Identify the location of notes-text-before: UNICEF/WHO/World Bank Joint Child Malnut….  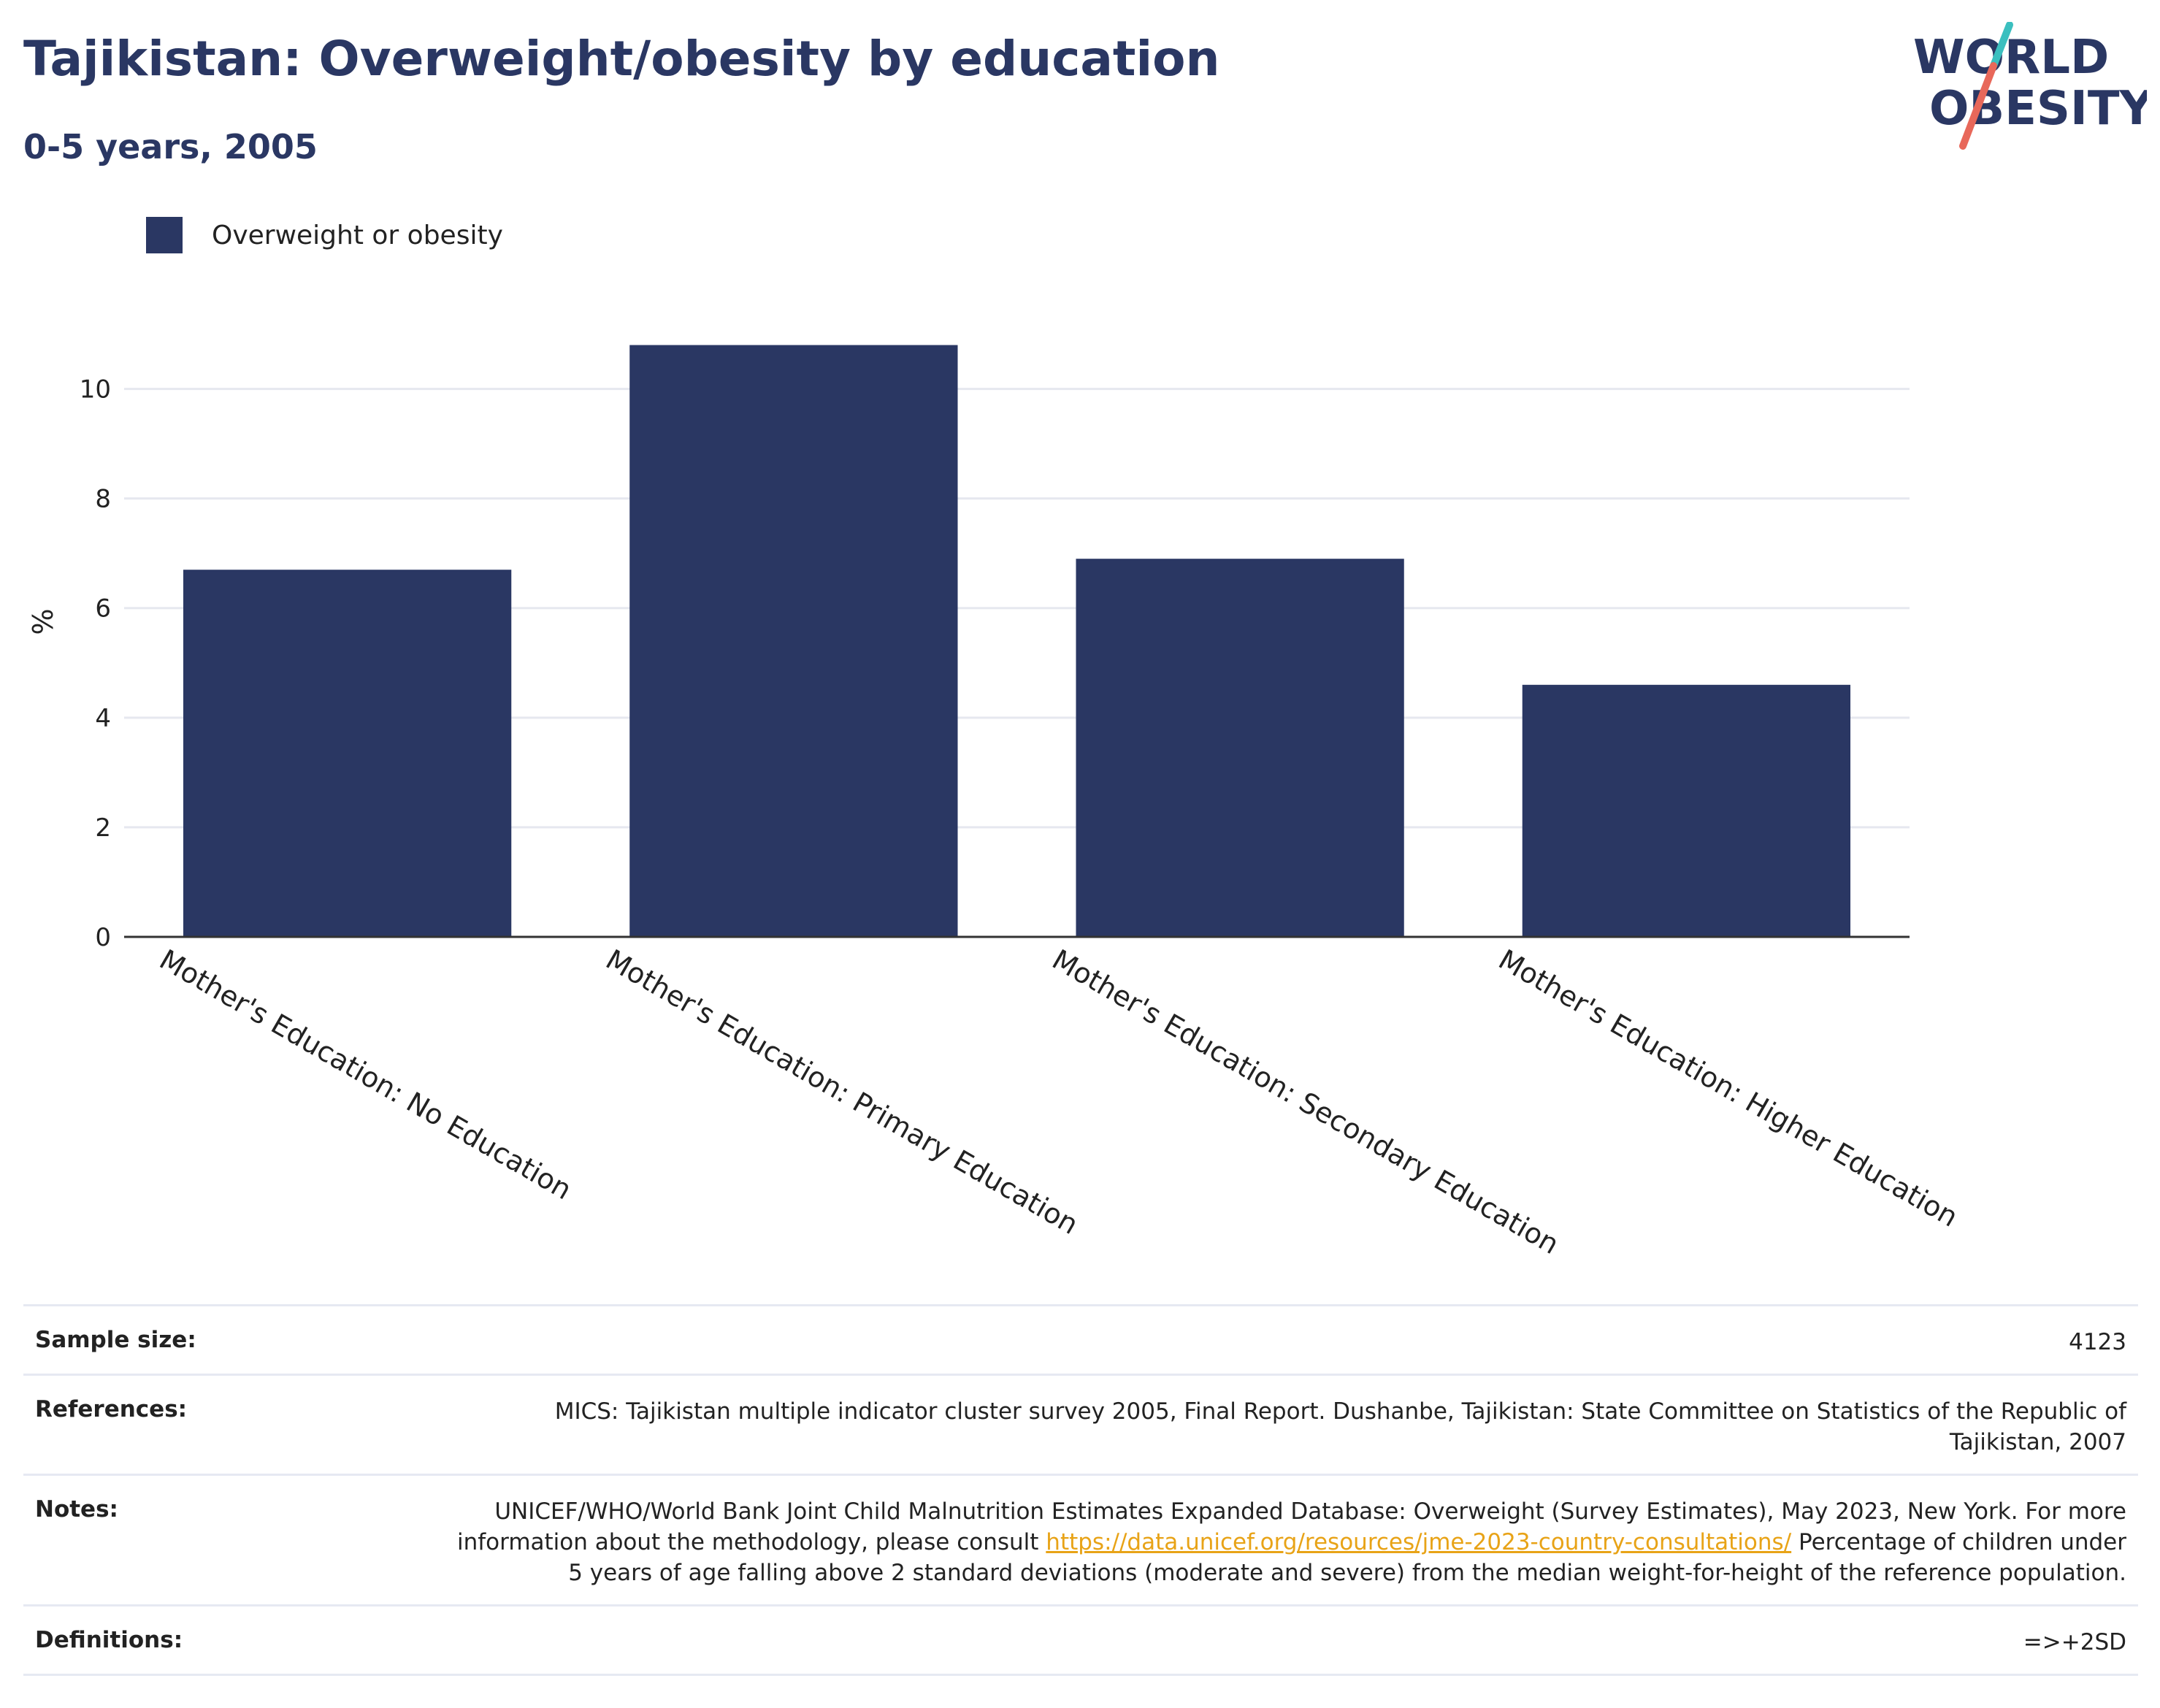
(1291, 1526).